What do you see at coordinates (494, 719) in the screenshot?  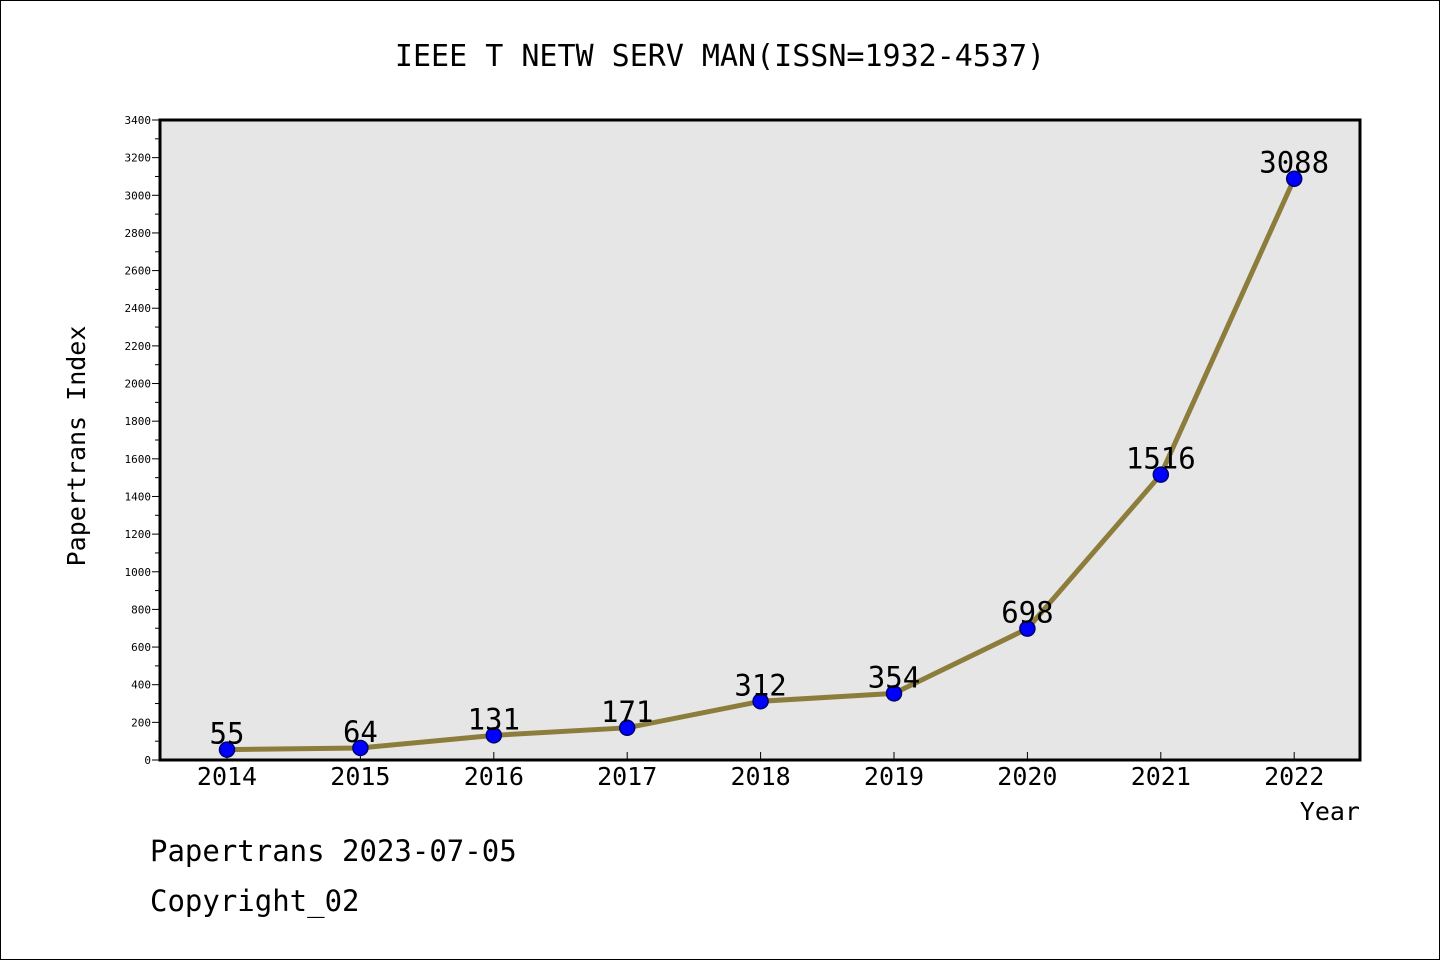 I see `data-value-label: 131` at bounding box center [494, 719].